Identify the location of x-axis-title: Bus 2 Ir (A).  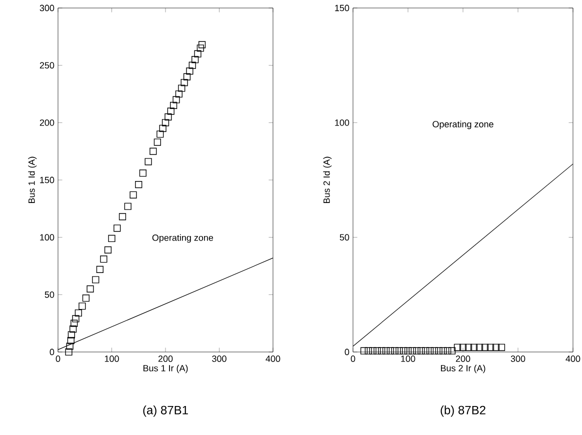
(463, 369).